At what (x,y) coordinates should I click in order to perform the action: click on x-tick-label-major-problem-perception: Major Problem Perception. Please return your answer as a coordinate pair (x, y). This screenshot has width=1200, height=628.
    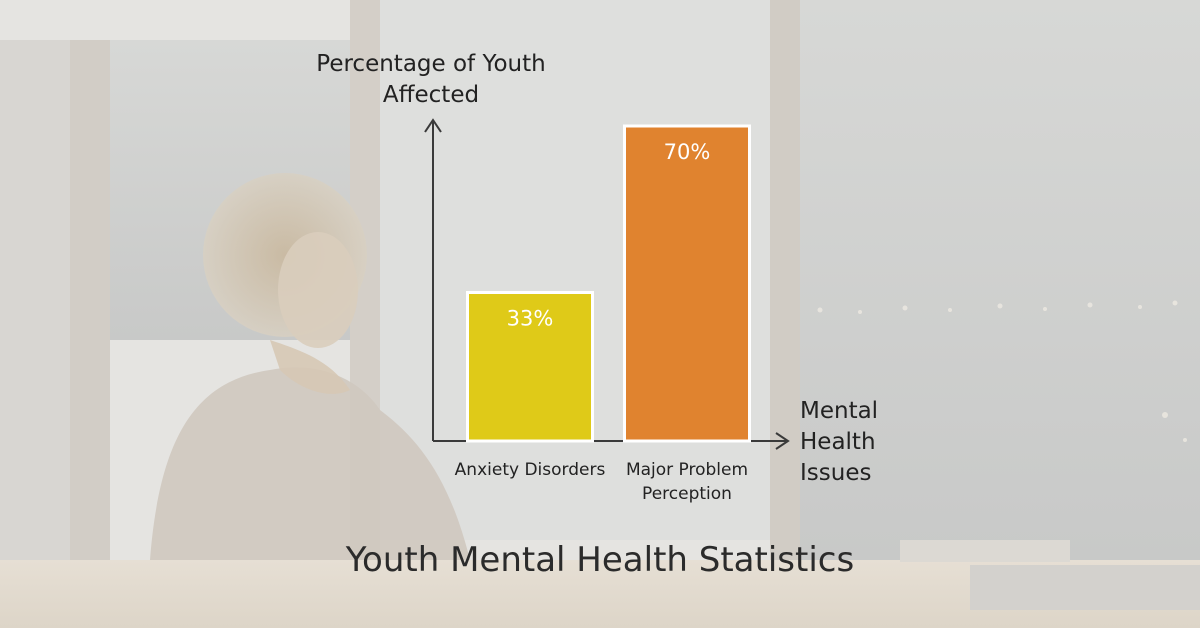
    Looking at the image, I should click on (687, 482).